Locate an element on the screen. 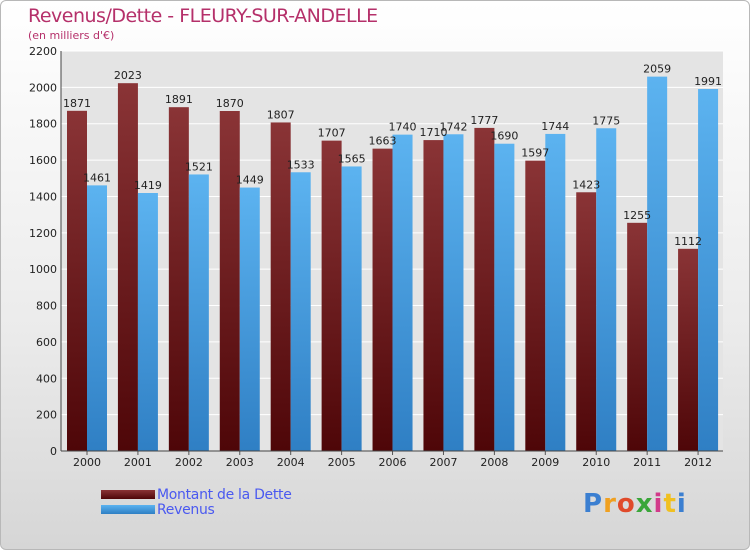 Image resolution: width=750 pixels, height=550 pixels. bar-value-label: 1742 is located at coordinates (453, 126).